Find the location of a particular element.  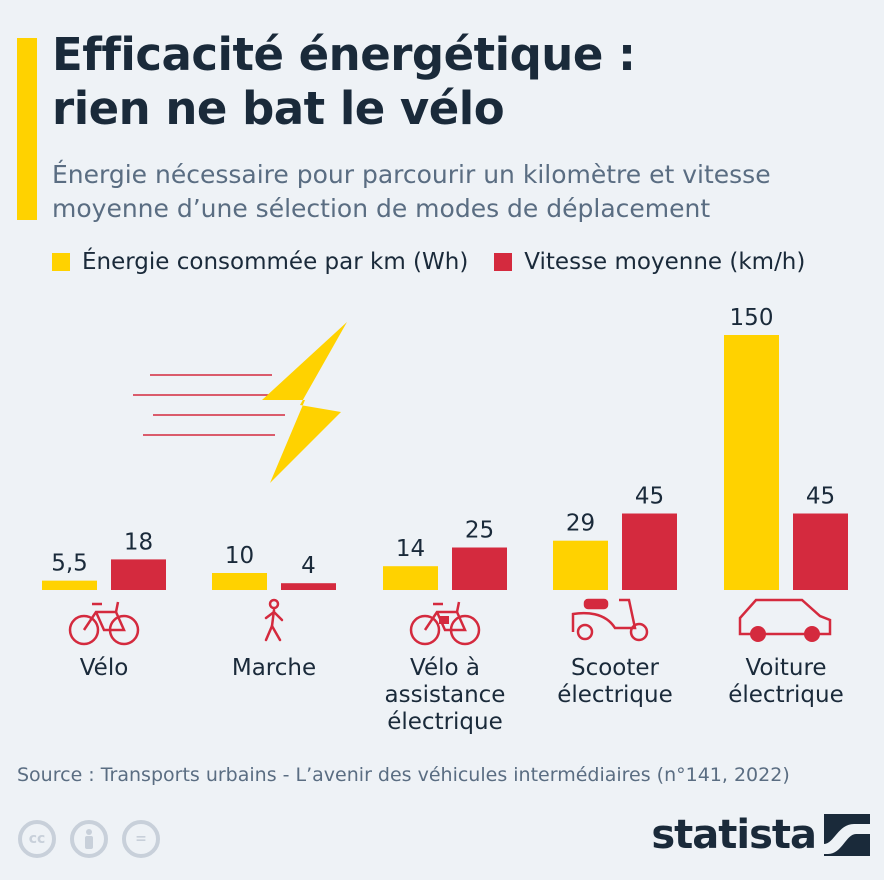

car-icon is located at coordinates (785, 620).